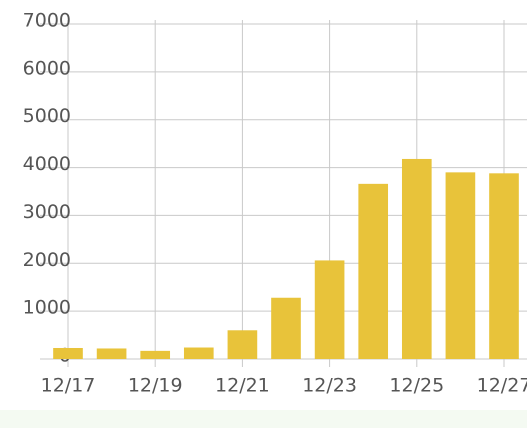 The image size is (527, 428). I want to click on y-tick-label: 4000, so click(47, 164).